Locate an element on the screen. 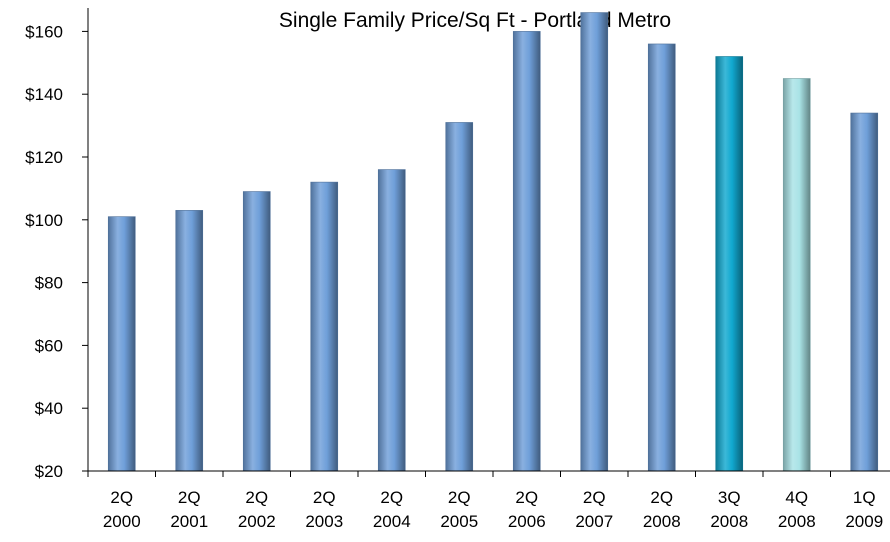 The width and height of the screenshot is (890, 542). x-tick-label: 2Q 2006 is located at coordinates (527, 509).